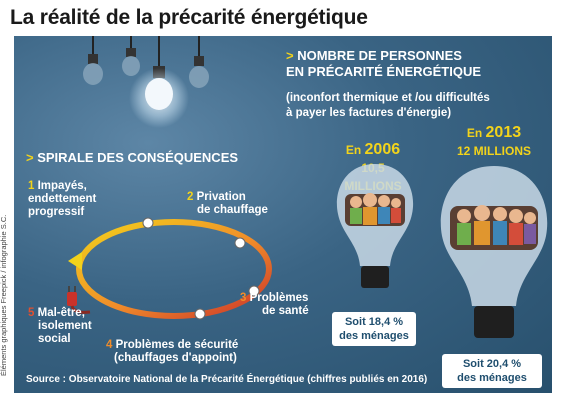  I want to click on plug-icon, so click(79, 300).